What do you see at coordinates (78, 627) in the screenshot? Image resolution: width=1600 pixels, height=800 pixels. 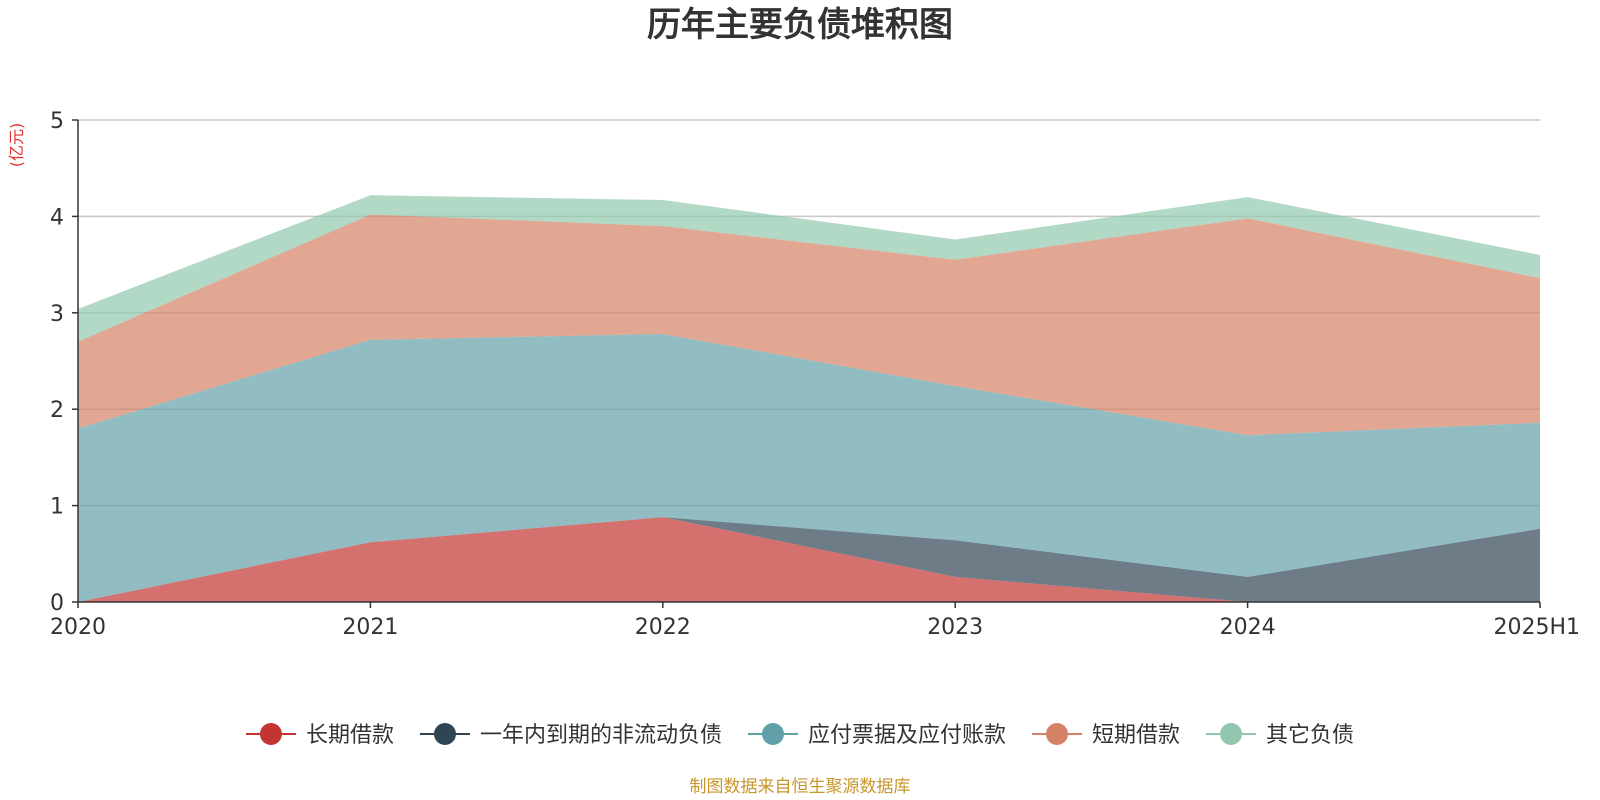 I see `x-tick-label: 2020` at bounding box center [78, 627].